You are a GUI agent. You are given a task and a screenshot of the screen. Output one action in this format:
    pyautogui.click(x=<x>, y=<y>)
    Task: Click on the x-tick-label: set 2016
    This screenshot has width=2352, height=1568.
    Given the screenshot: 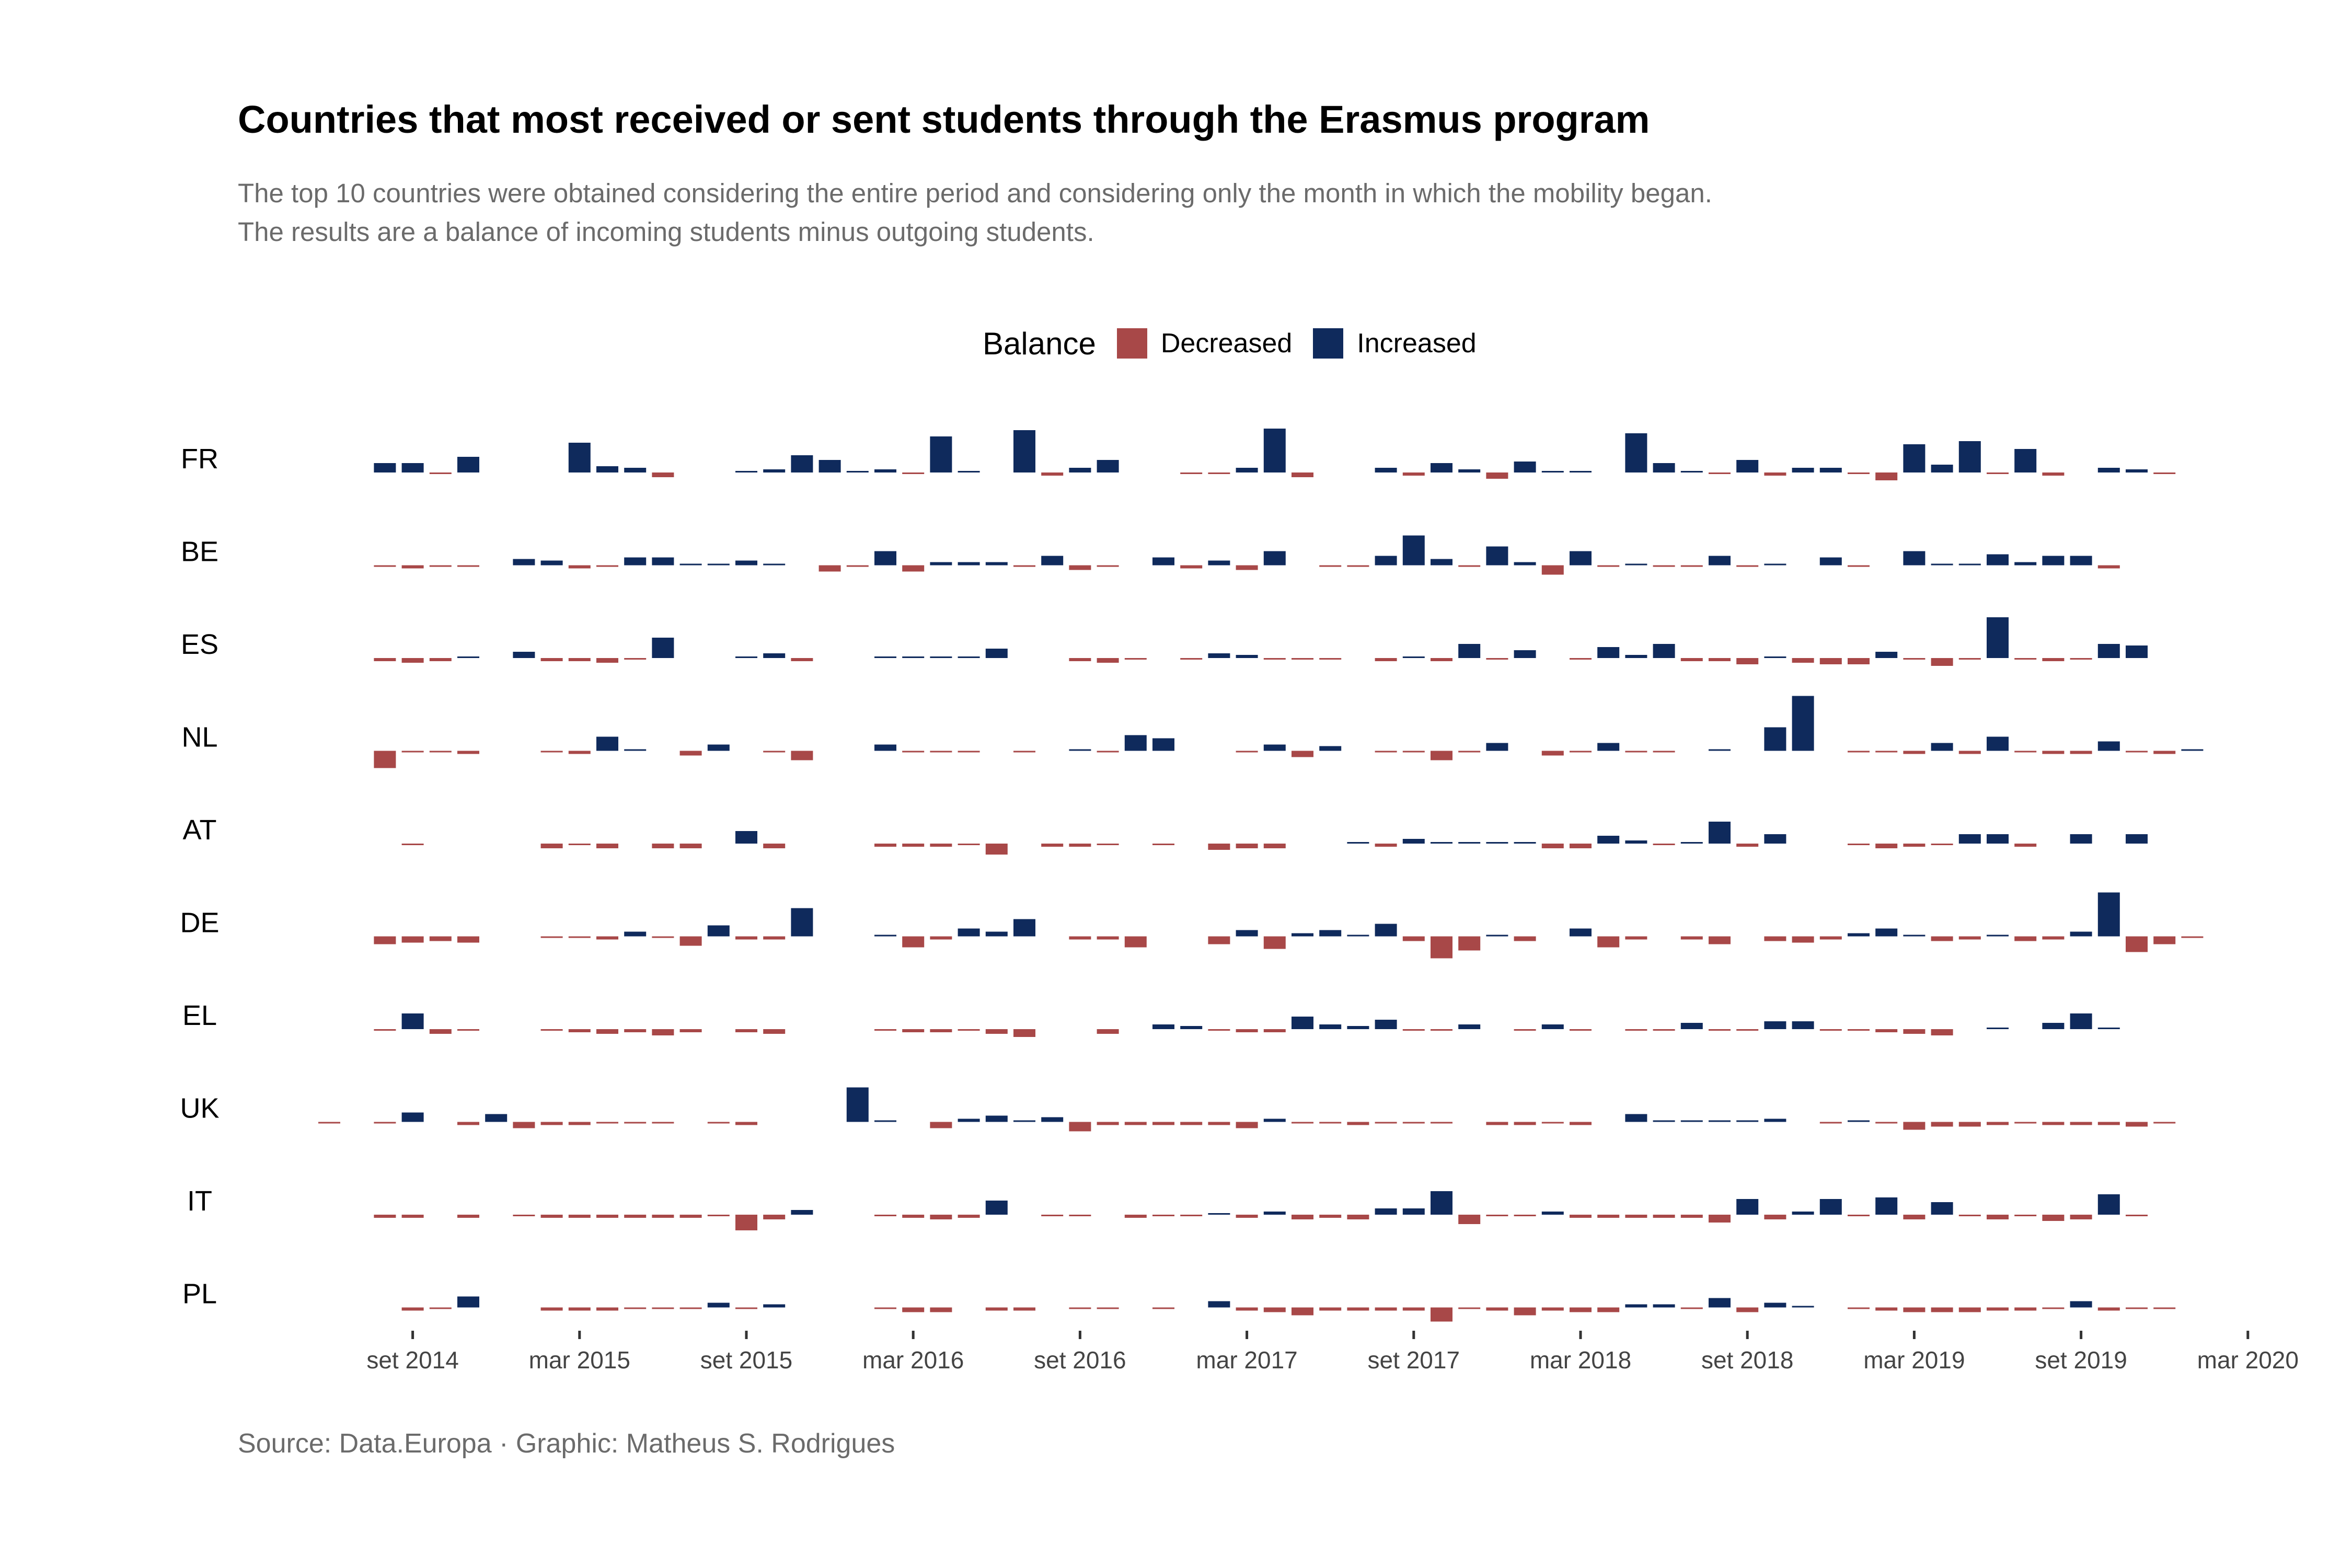 What is the action you would take?
    pyautogui.click(x=1080, y=1360)
    